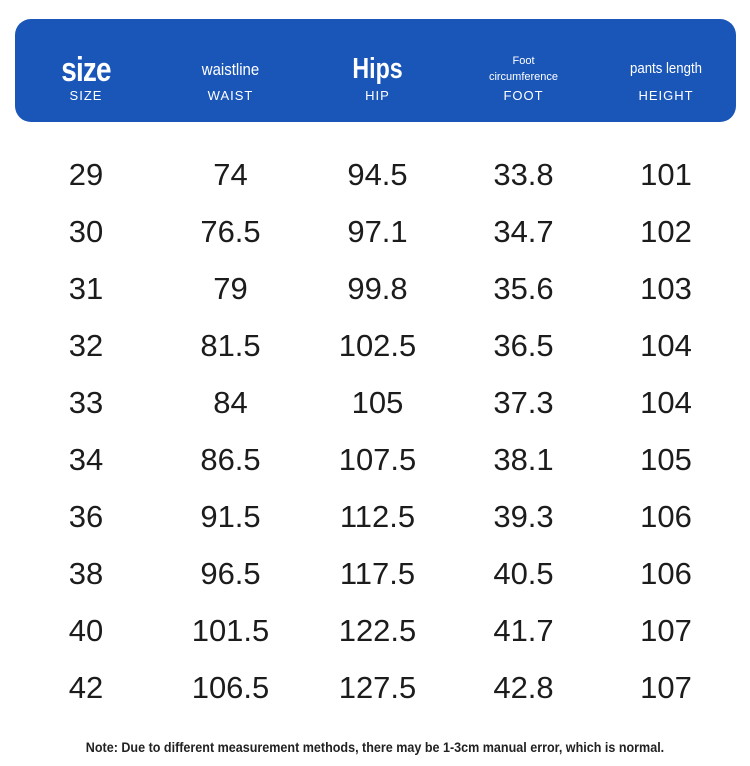 The image size is (750, 766). Describe the element at coordinates (86, 516) in the screenshot. I see `cell-size: 36` at that location.